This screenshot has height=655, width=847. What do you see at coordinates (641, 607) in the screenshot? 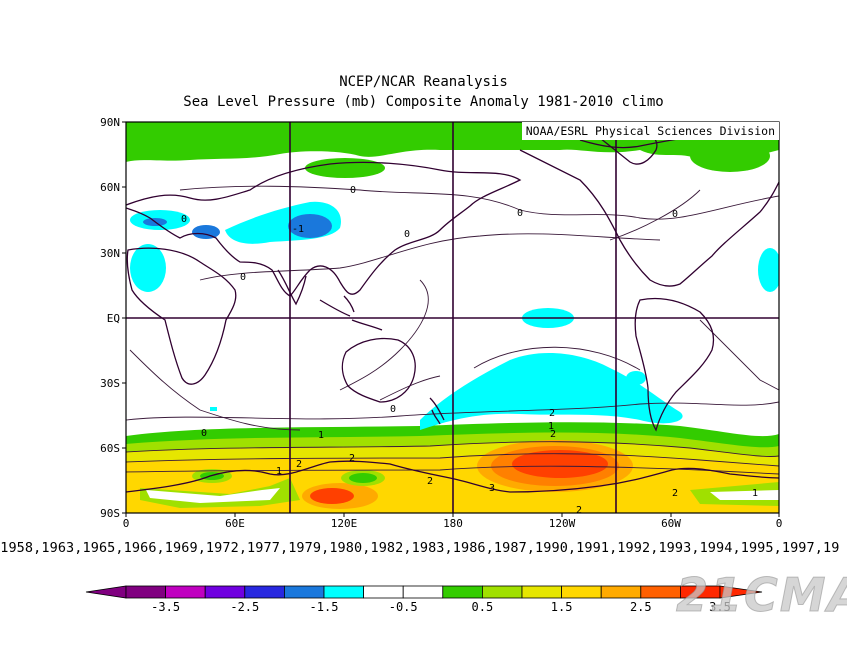
I see `colorbar-tick-label: 2.5` at bounding box center [641, 607].